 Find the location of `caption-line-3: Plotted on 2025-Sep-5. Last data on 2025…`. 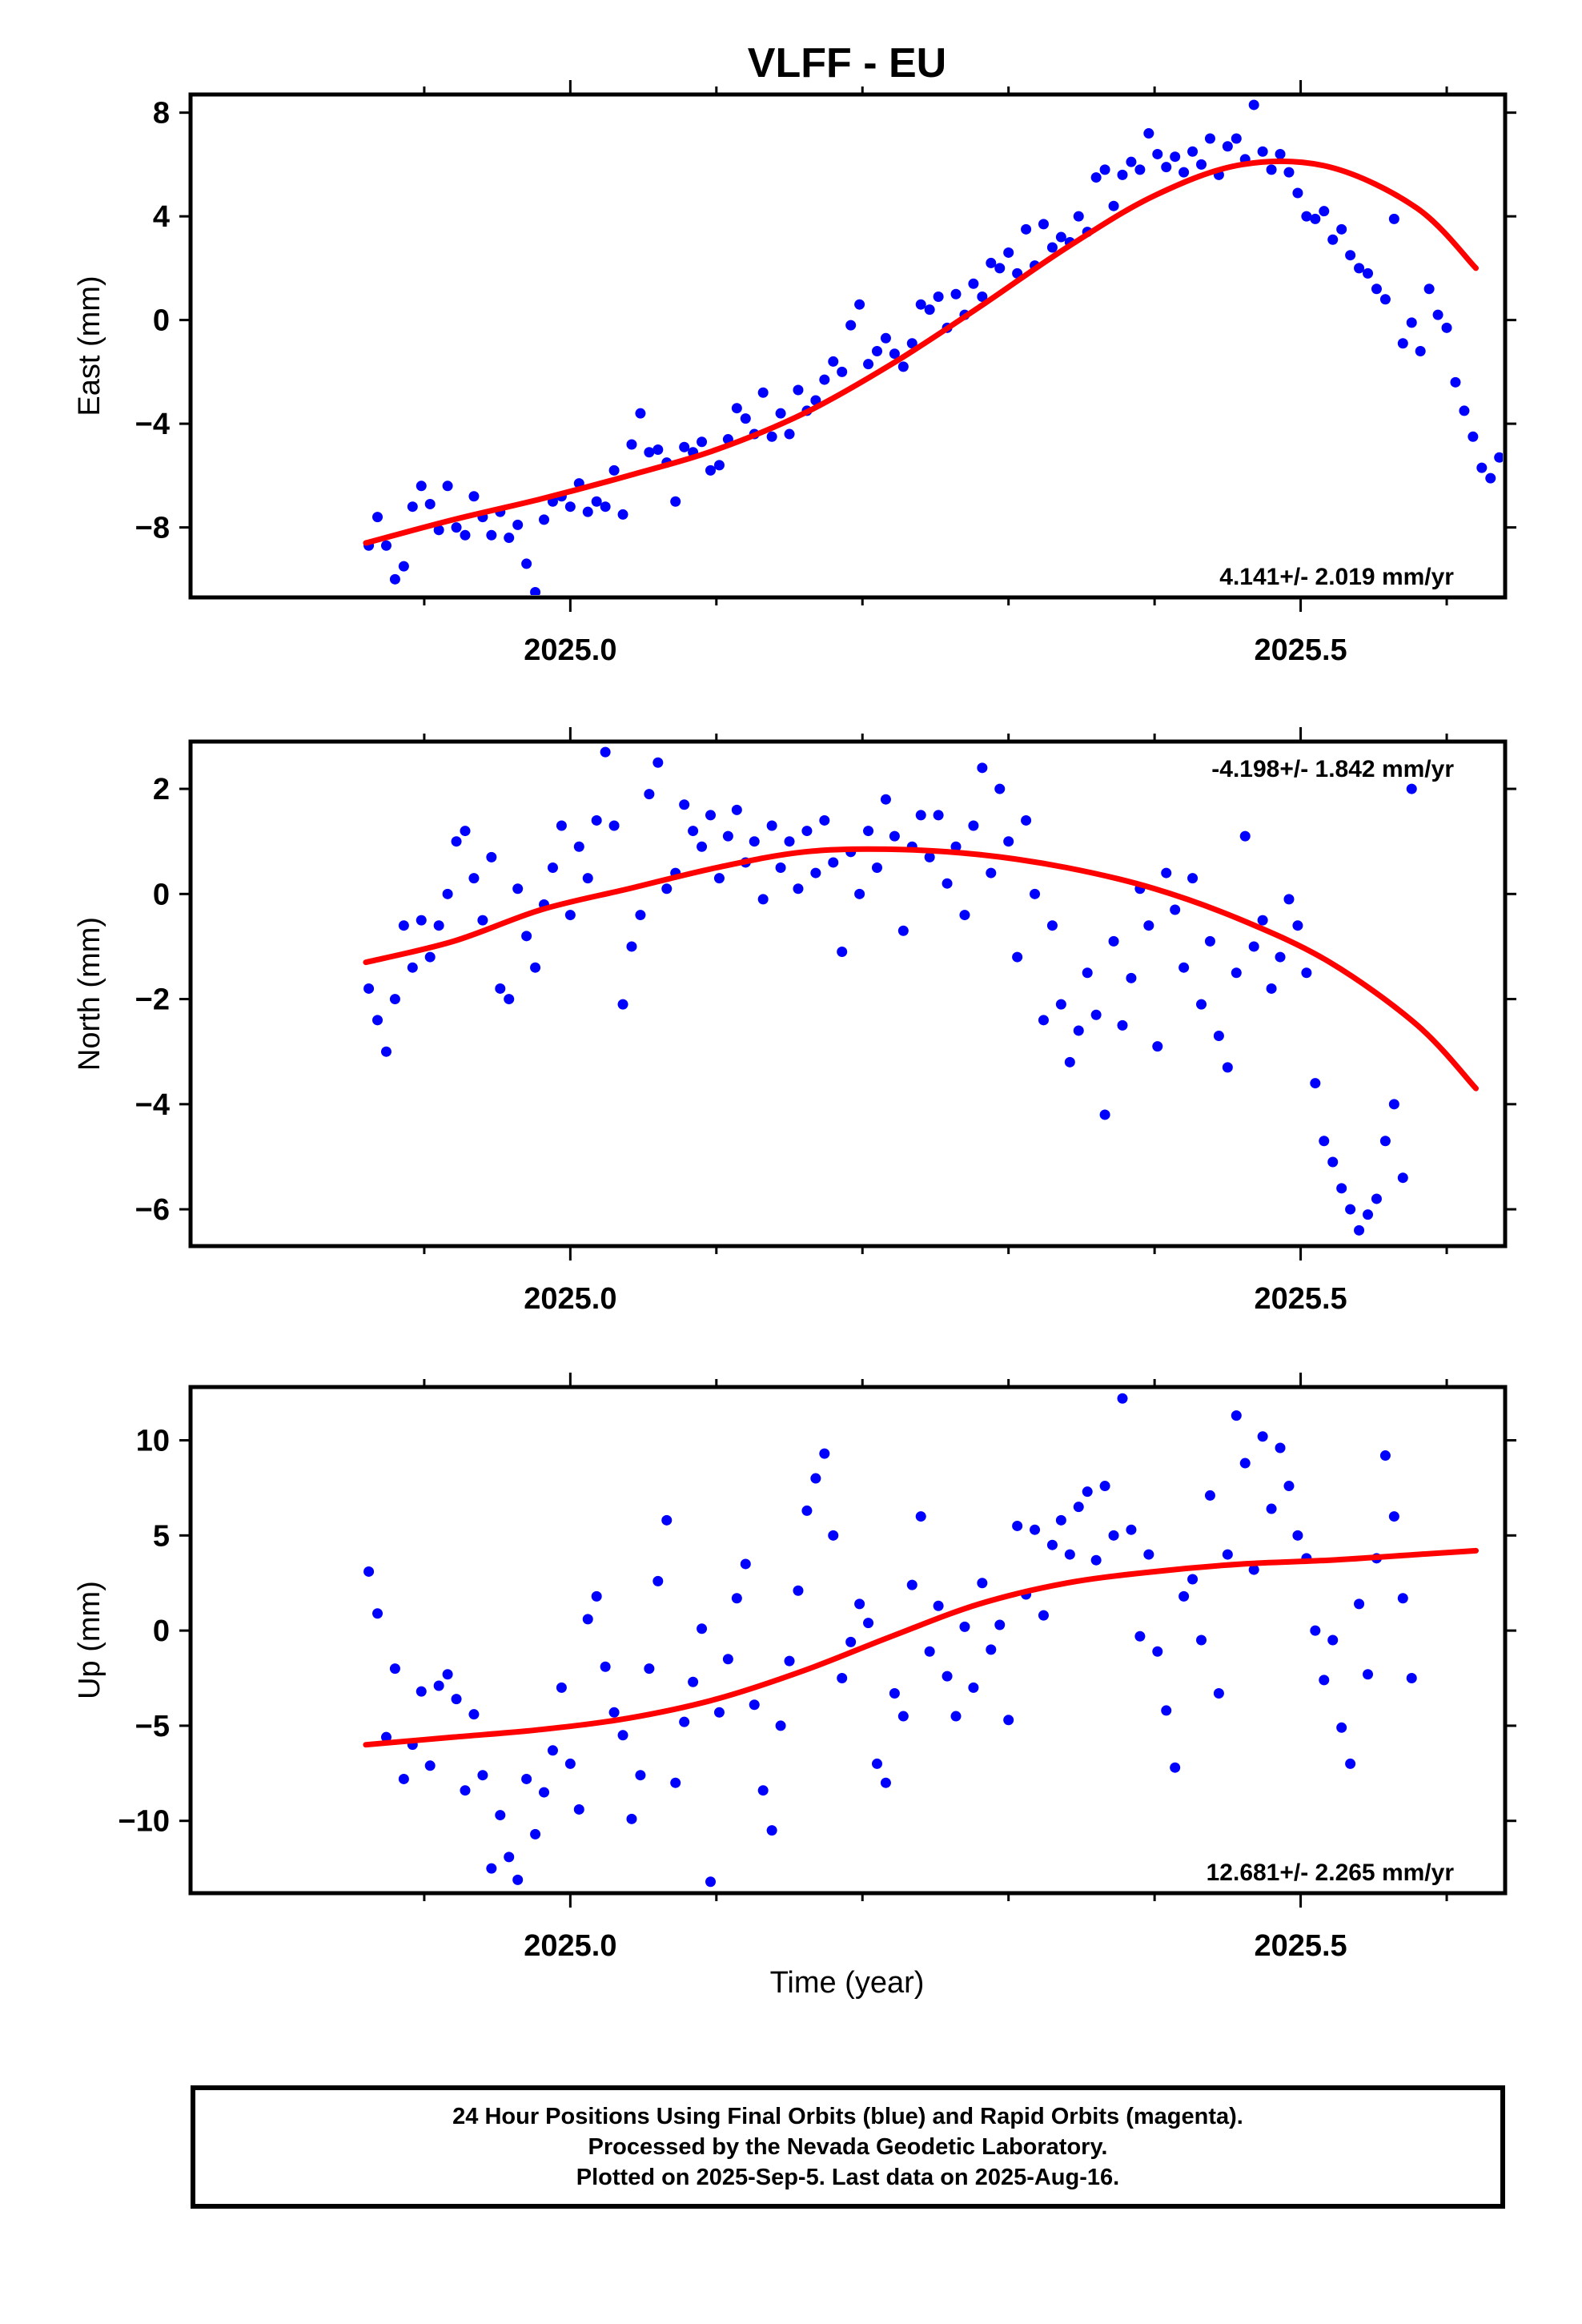

caption-line-3: Plotted on 2025-Sep-5. Last data on 2025… is located at coordinates (848, 2177).